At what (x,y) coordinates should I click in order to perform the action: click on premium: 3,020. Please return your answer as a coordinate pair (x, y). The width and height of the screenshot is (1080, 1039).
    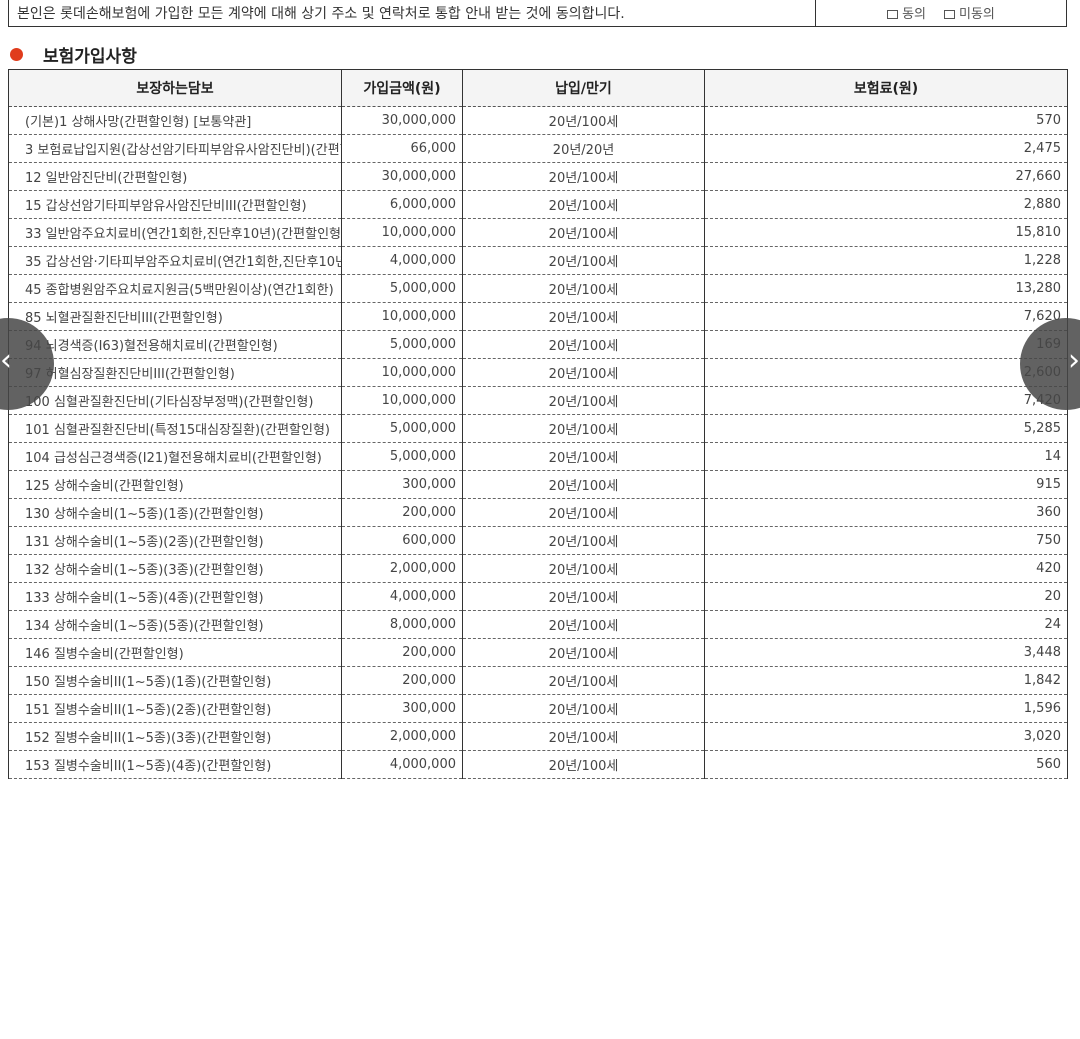
    Looking at the image, I should click on (886, 736).